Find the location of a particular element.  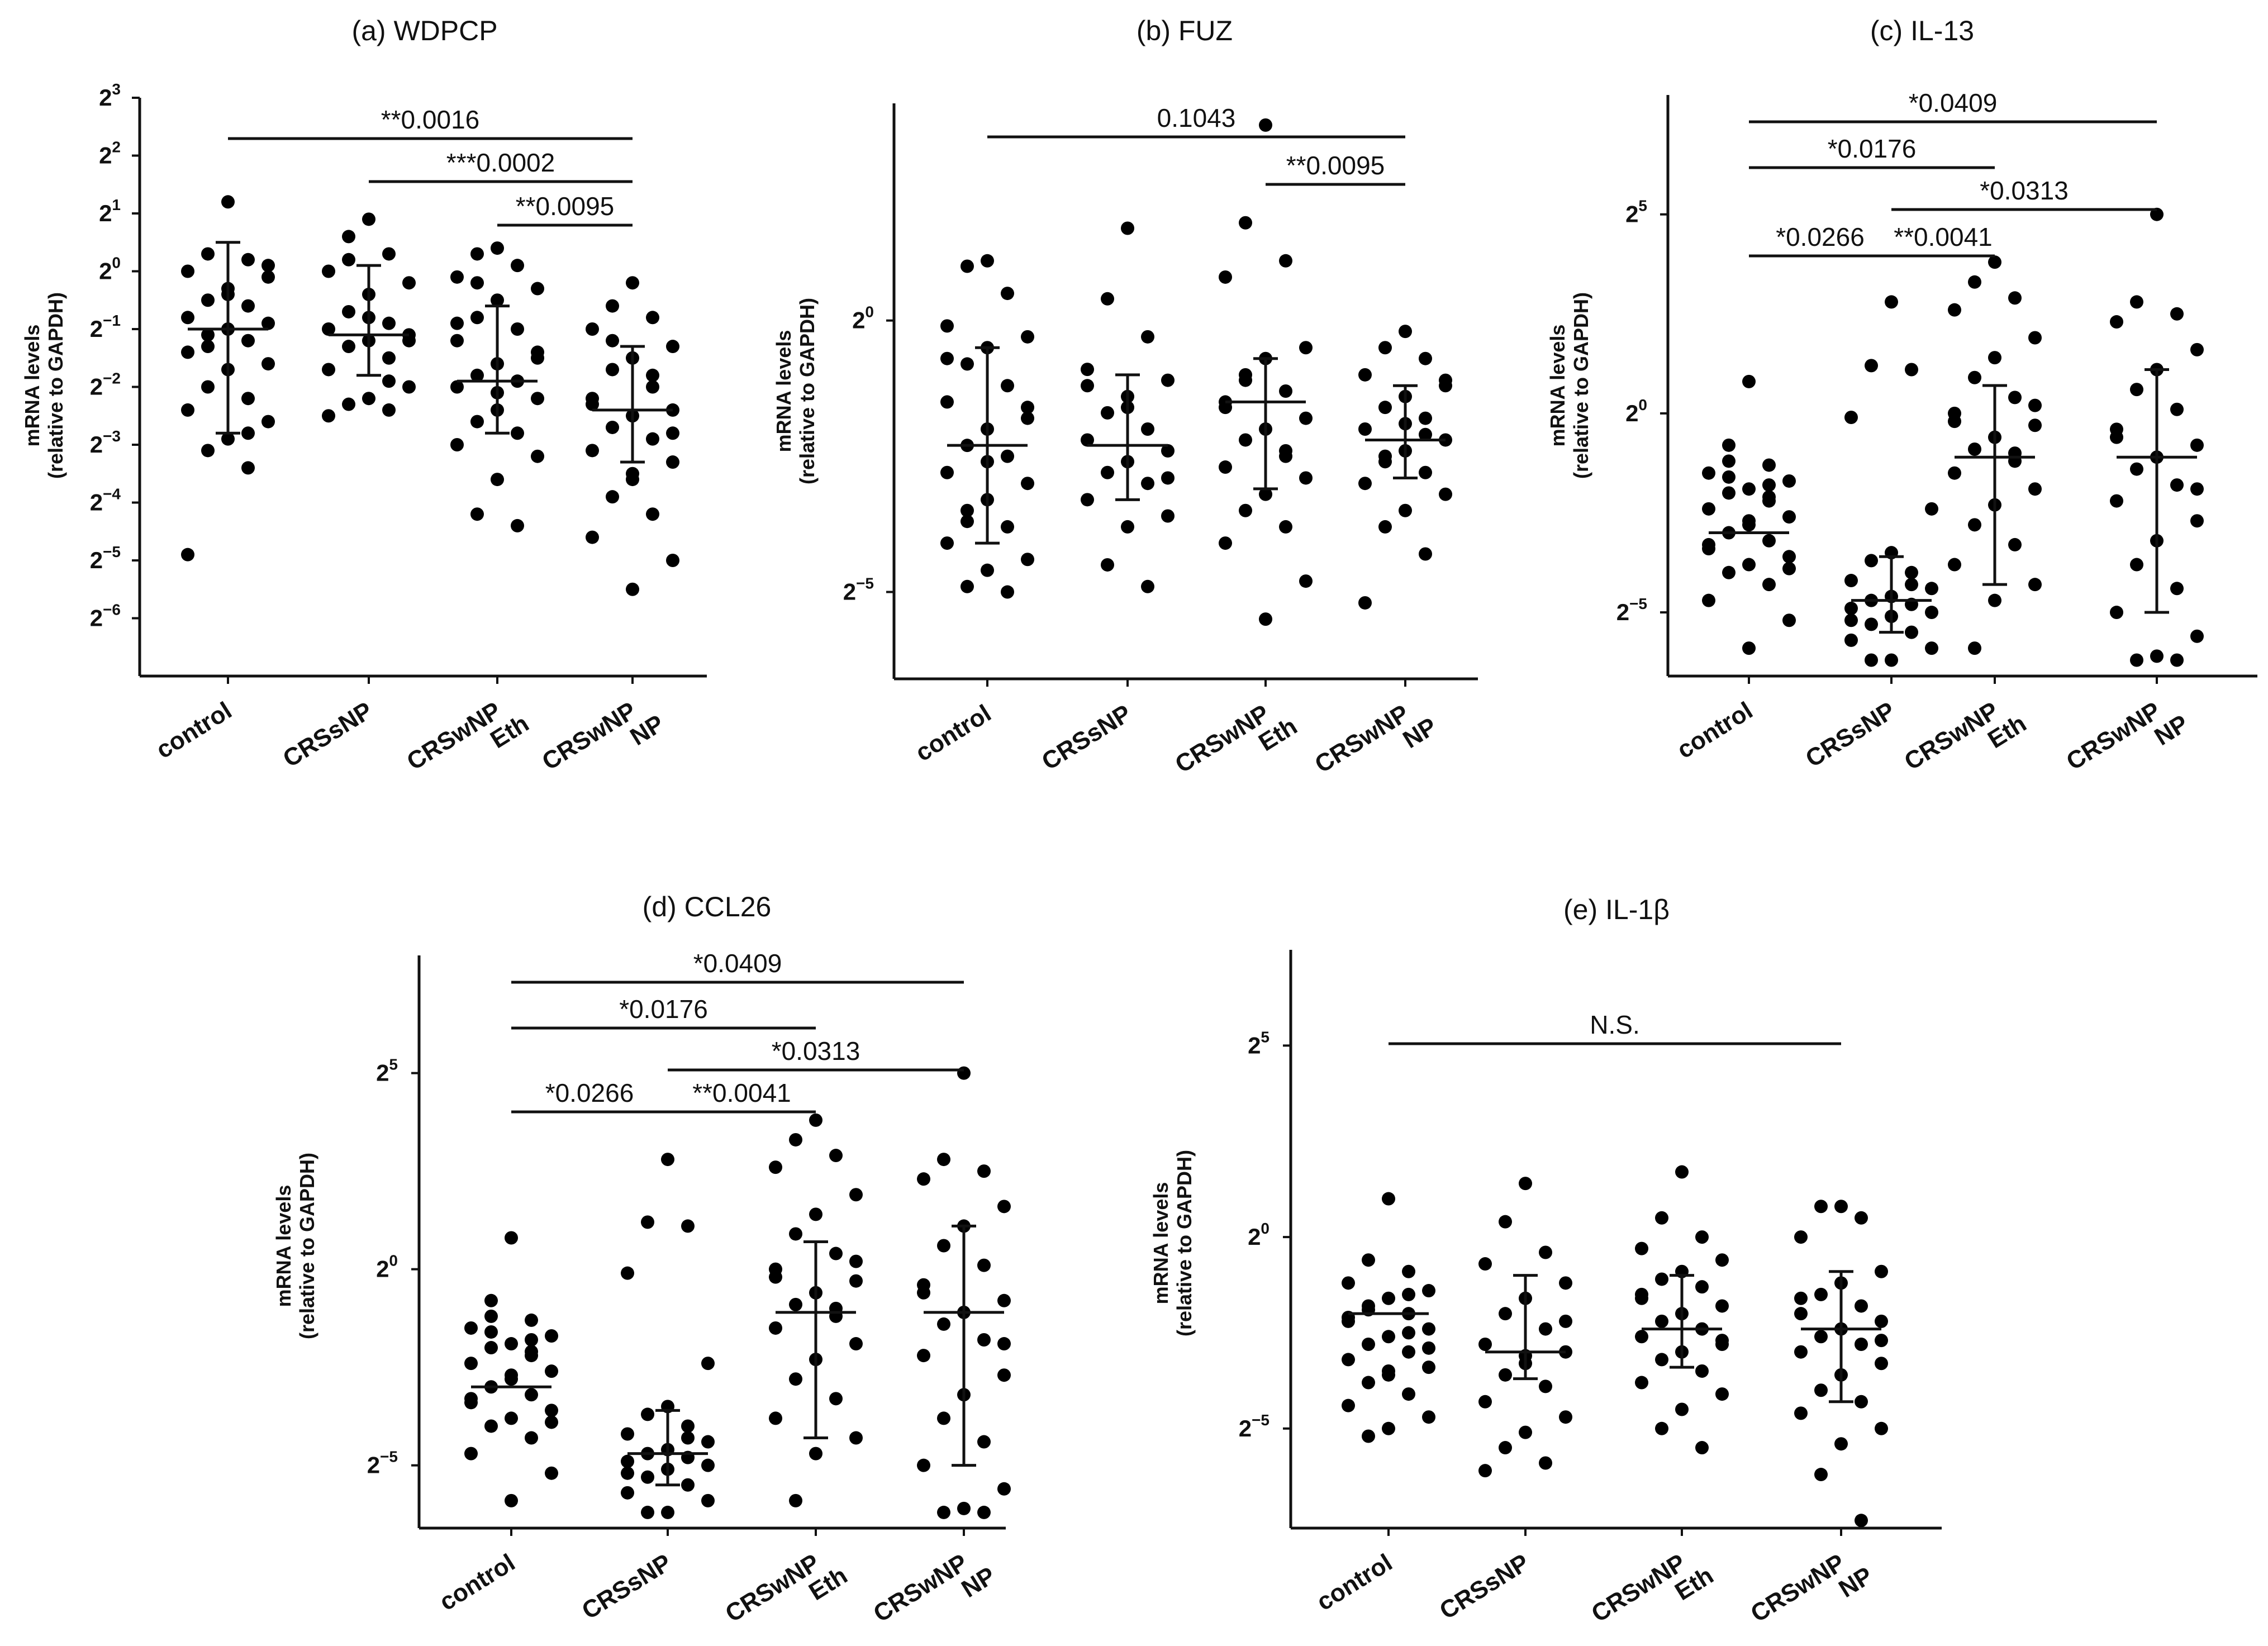

x-tick-label: control is located at coordinates (477, 1583).